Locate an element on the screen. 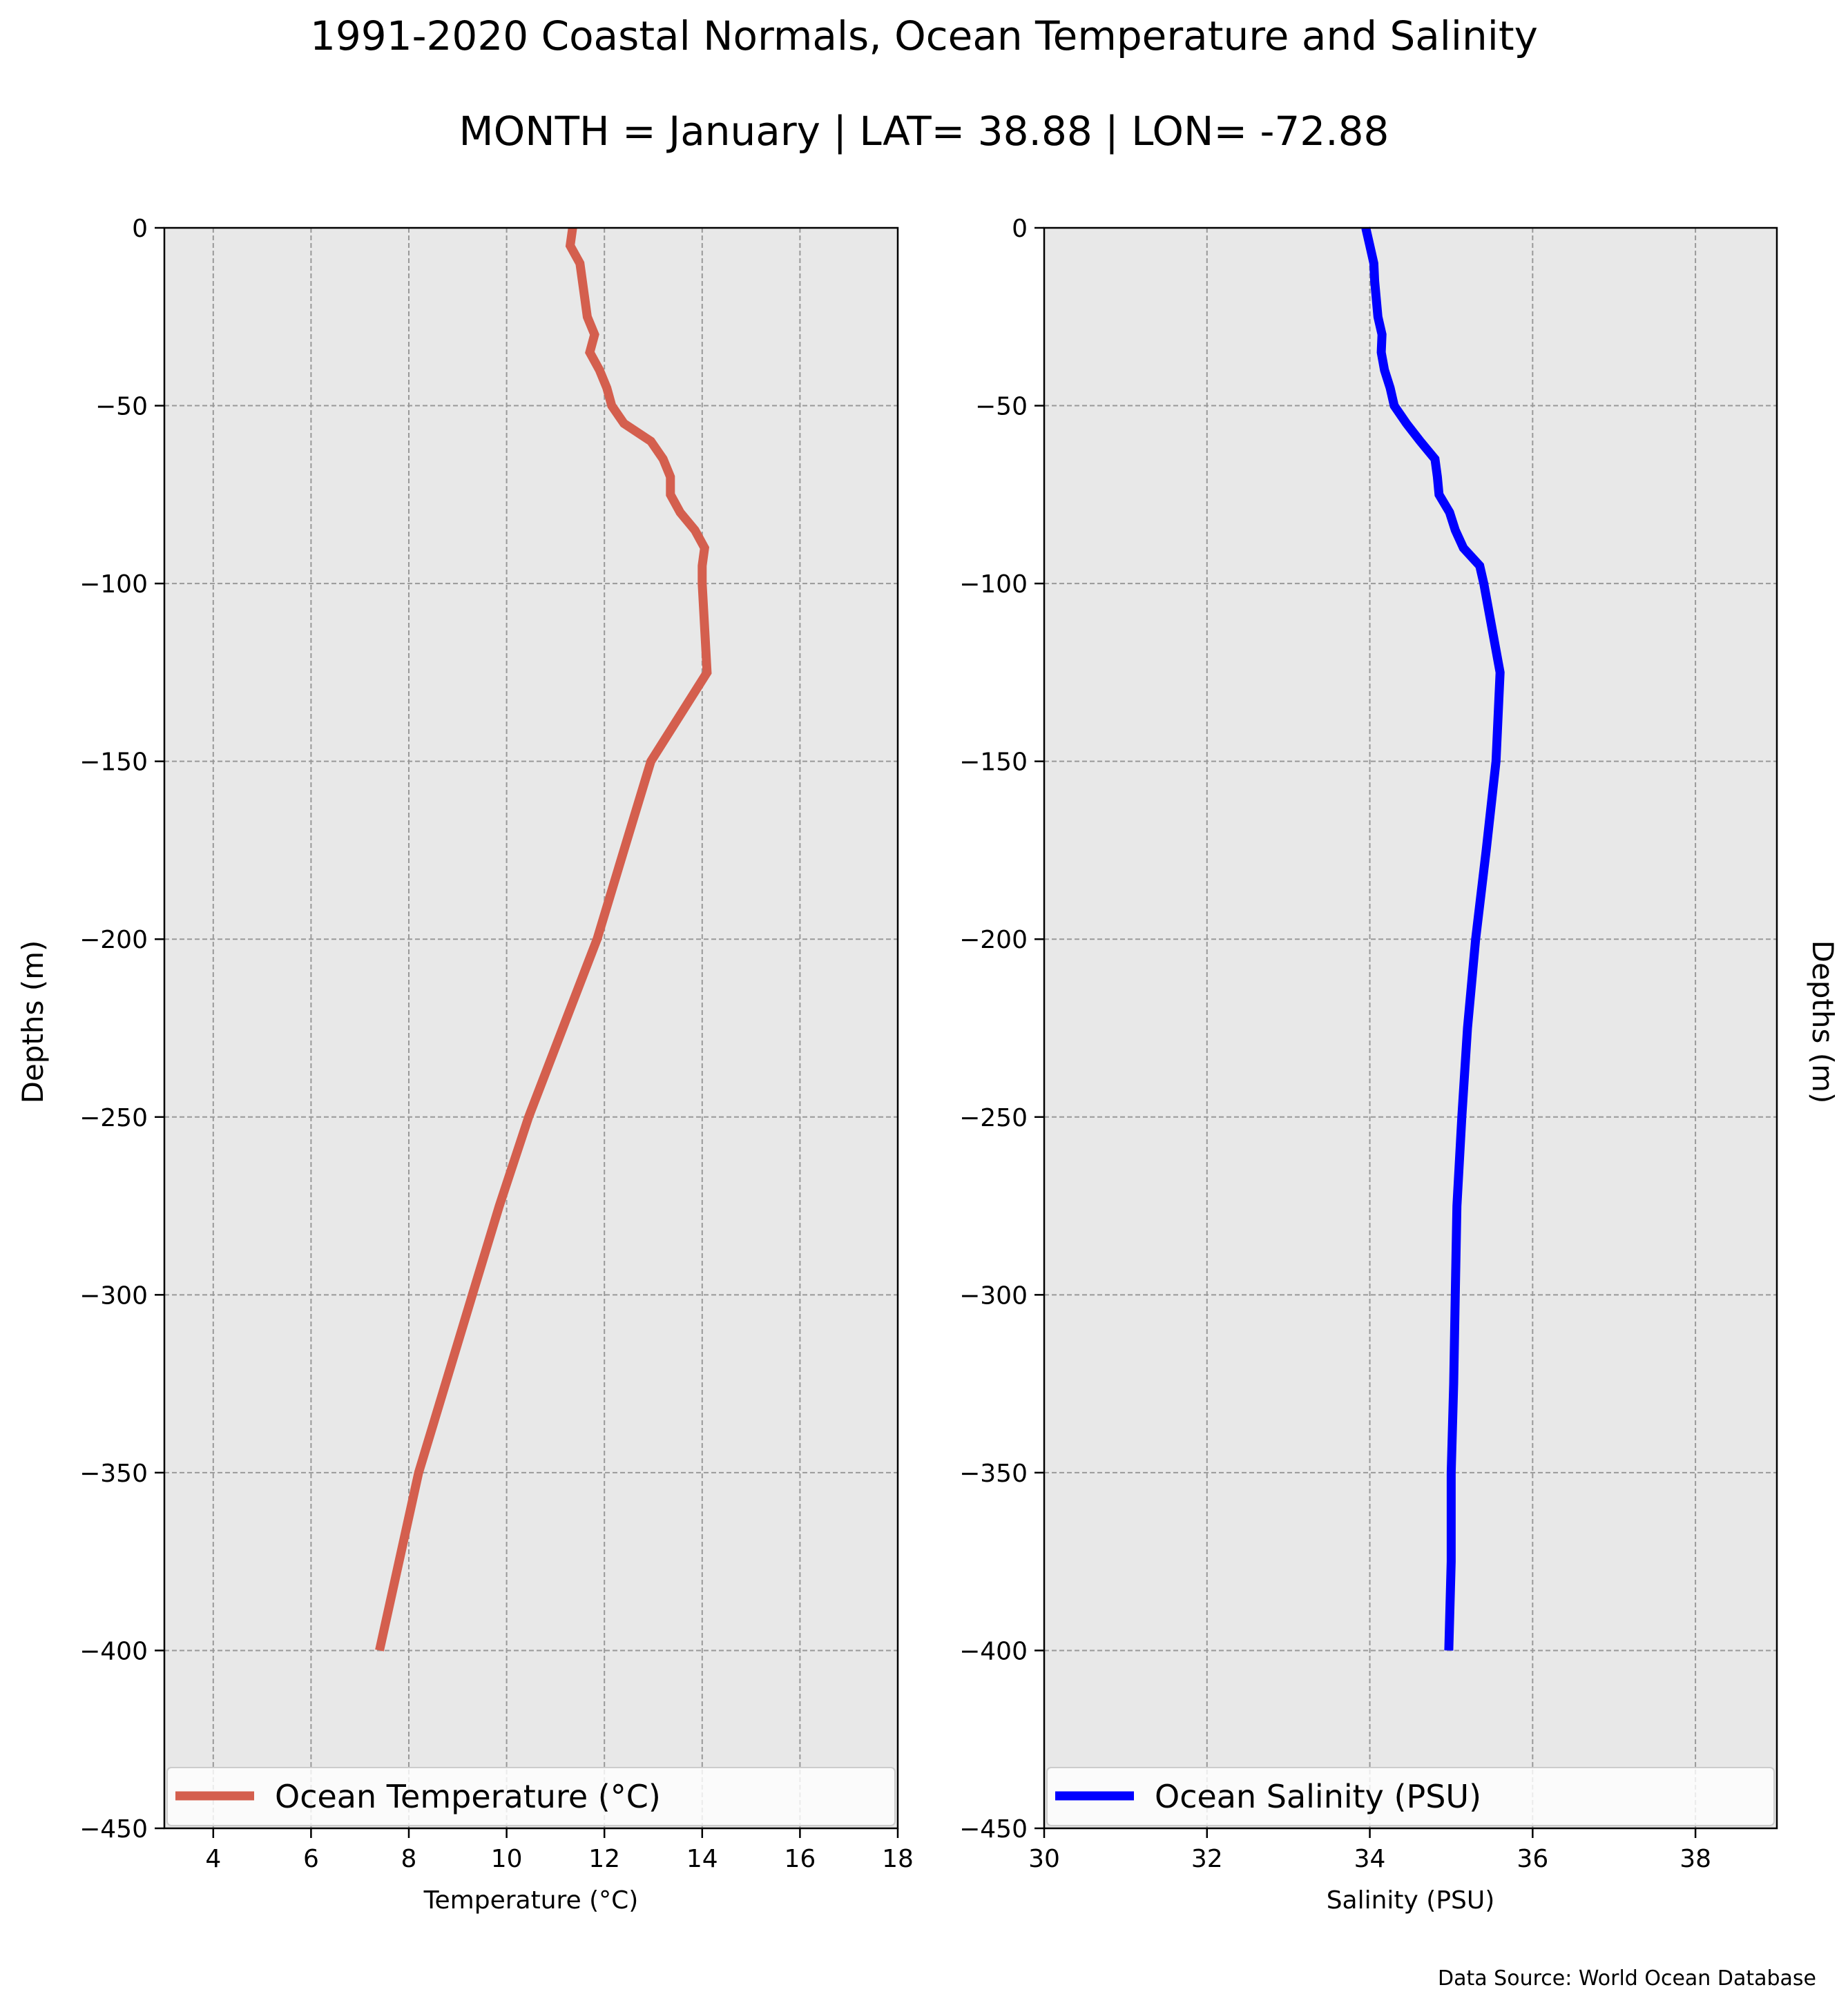 Image resolution: width=1848 pixels, height=2003 pixels. salinity-x-tick-label: 32 is located at coordinates (1207, 1859).